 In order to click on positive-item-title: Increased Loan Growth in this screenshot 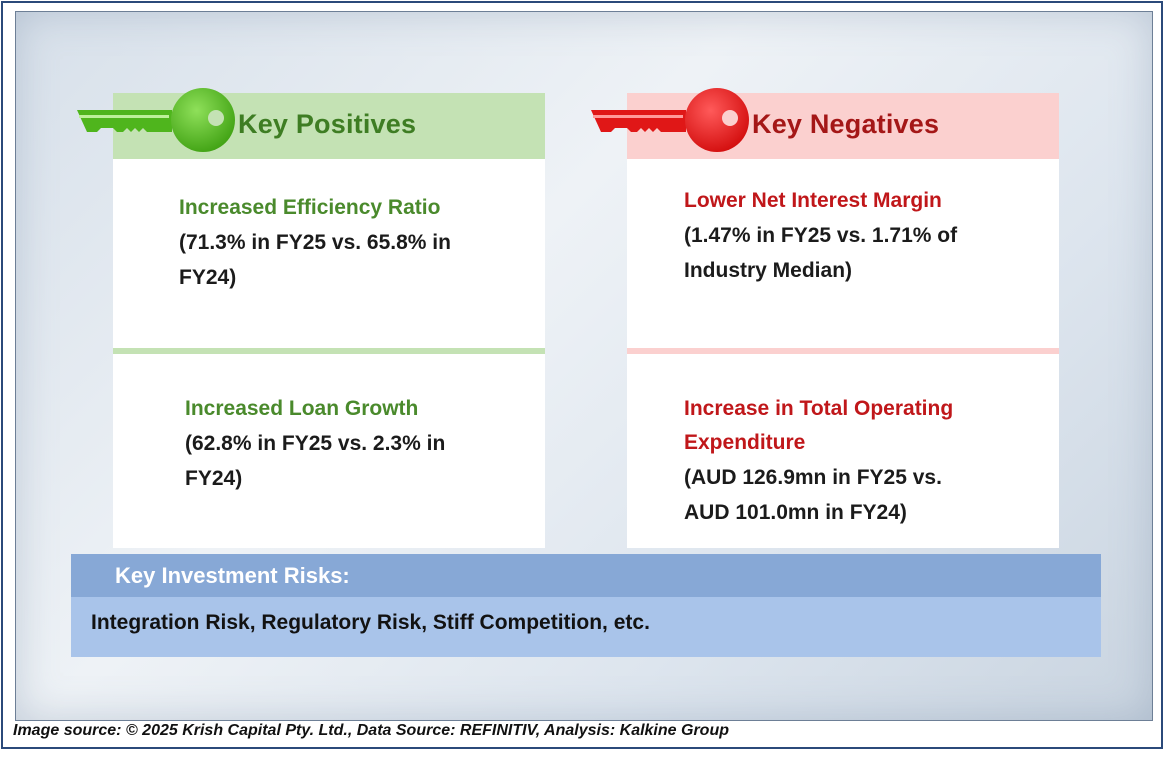, I will do `click(302, 408)`.